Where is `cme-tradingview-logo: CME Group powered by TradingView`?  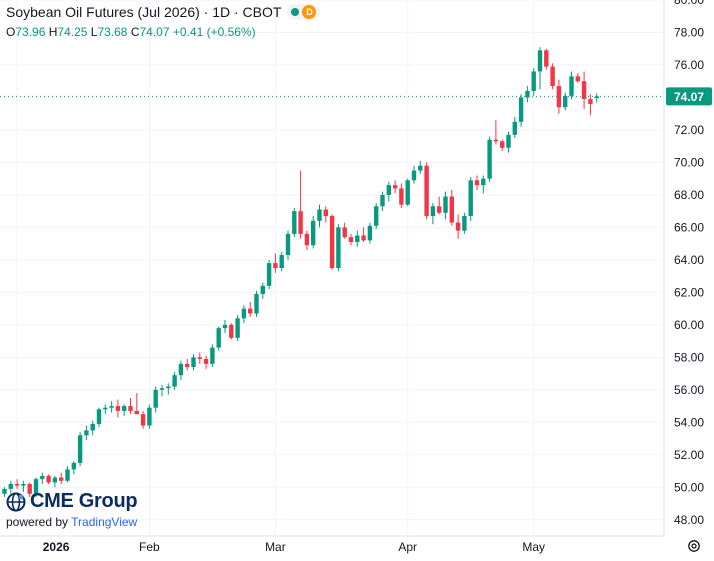
cme-tradingview-logo: CME Group powered by TradingView is located at coordinates (72, 509).